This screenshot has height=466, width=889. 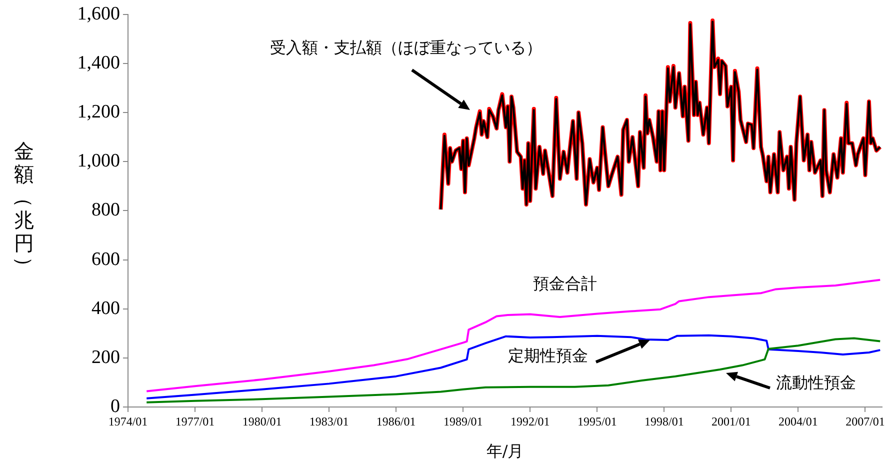 What do you see at coordinates (262, 421) in the screenshot?
I see `x-tick-label: 1980/01` at bounding box center [262, 421].